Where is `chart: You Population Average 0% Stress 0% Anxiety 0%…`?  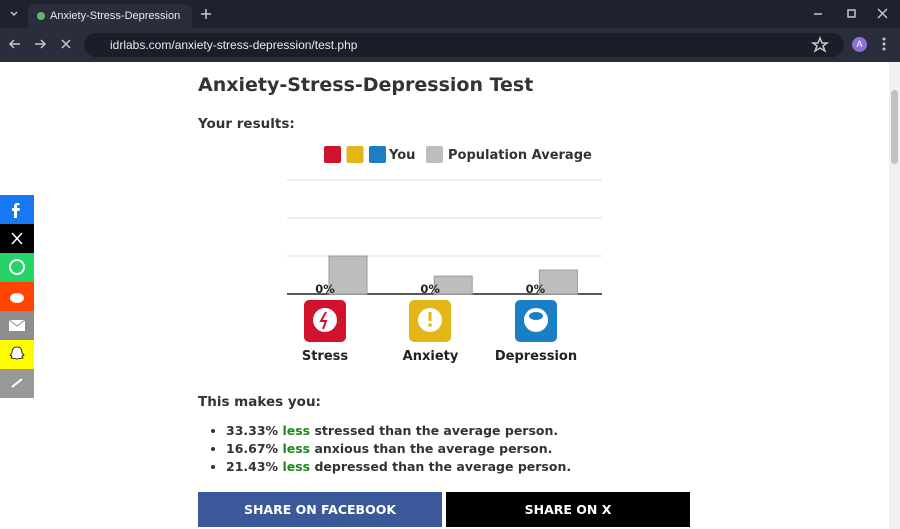
chart: You Population Average 0% Stress 0% Anxiety 0%… is located at coordinates (444, 255).